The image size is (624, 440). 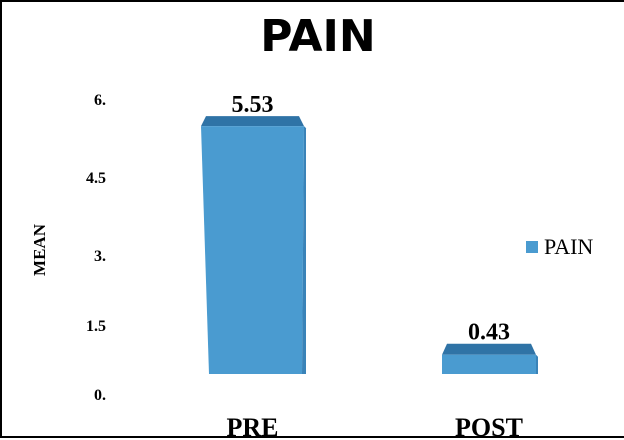 What do you see at coordinates (100, 100) in the screenshot?
I see `y-tick-label: 6.` at bounding box center [100, 100].